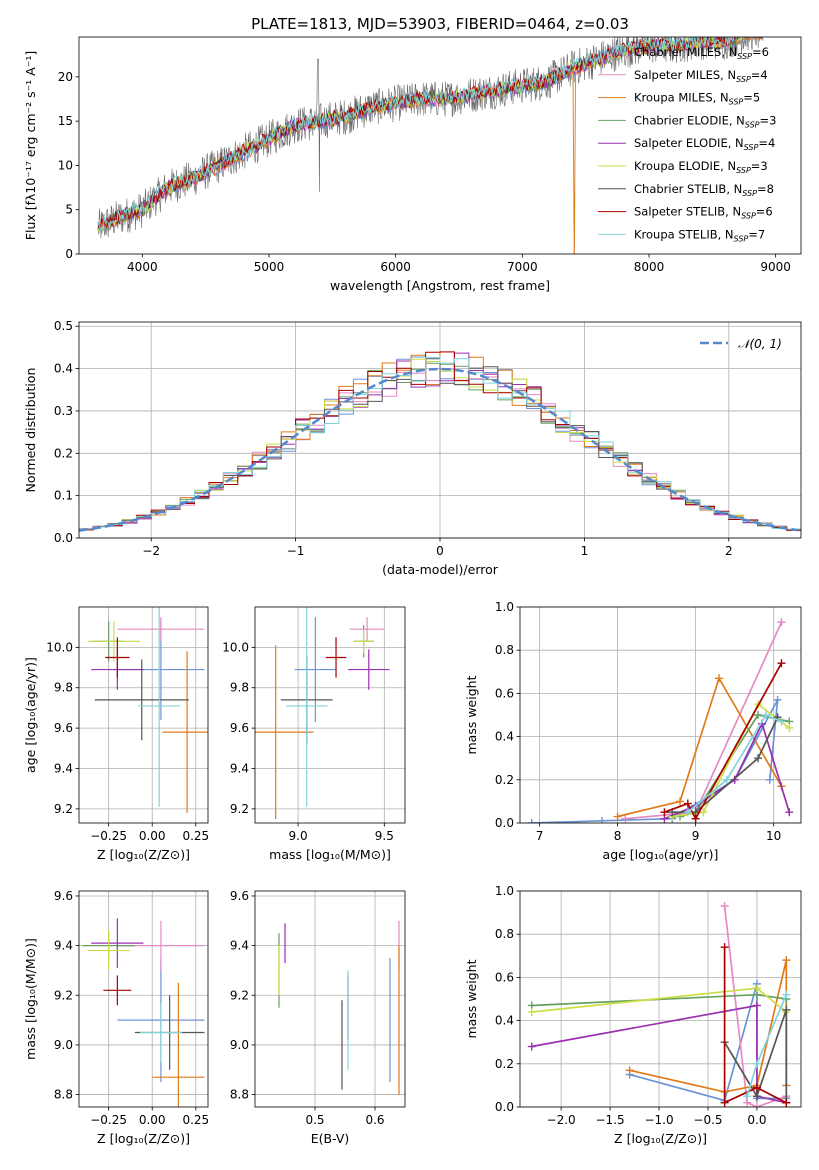 This screenshot has width=819, height=1170. Describe the element at coordinates (504, 1107) in the screenshot. I see `y-tick-label: 0.0` at that location.